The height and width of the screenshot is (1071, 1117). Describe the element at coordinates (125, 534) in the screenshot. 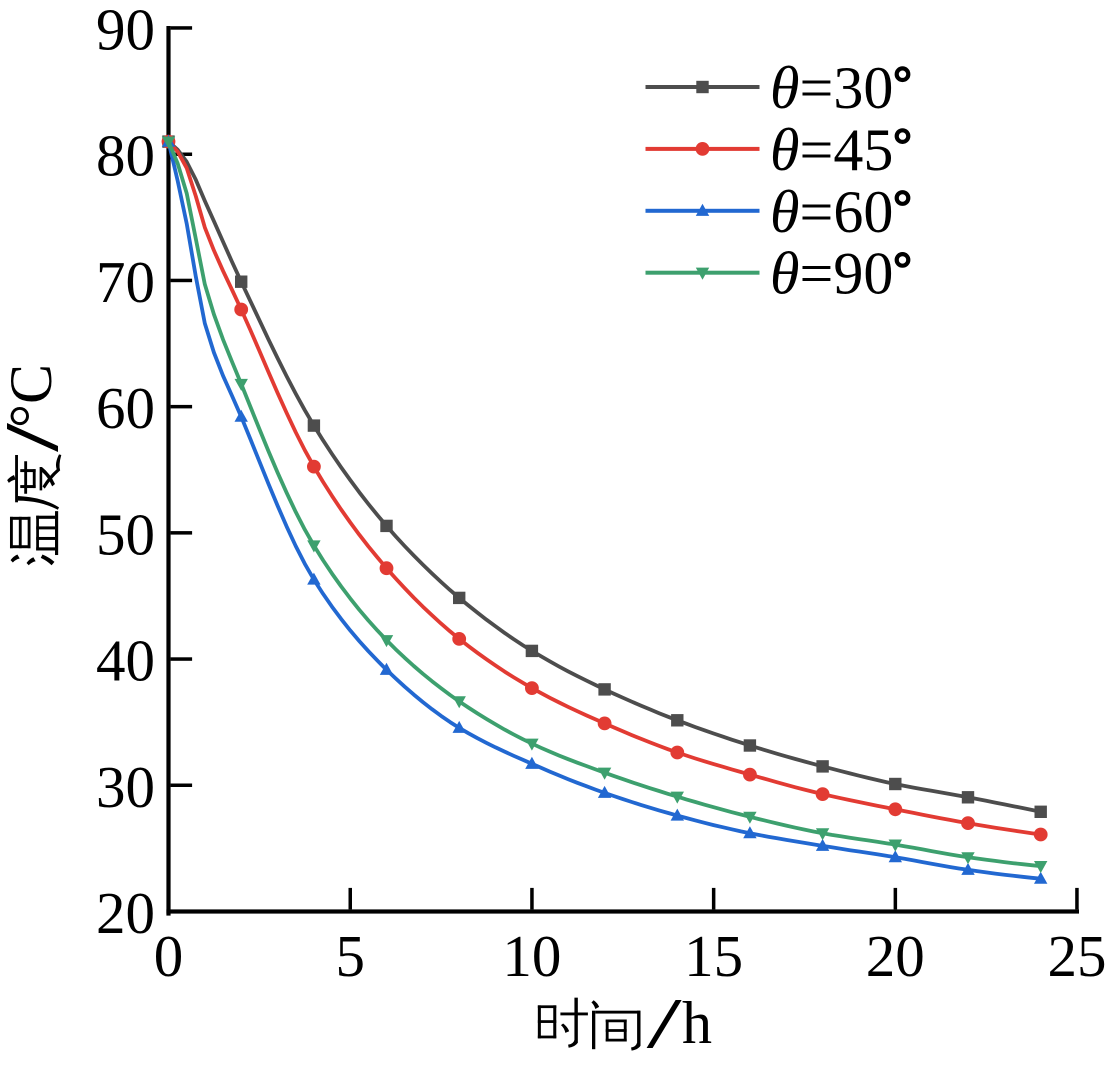

I see `svg-text: 50` at that location.